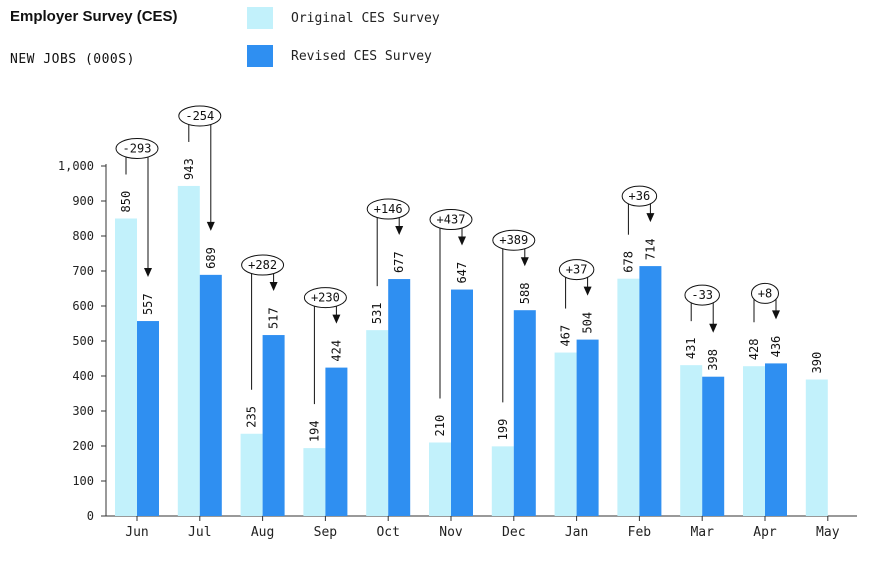 The height and width of the screenshot is (568, 883). I want to click on x-tick-label: Jun, so click(136, 532).